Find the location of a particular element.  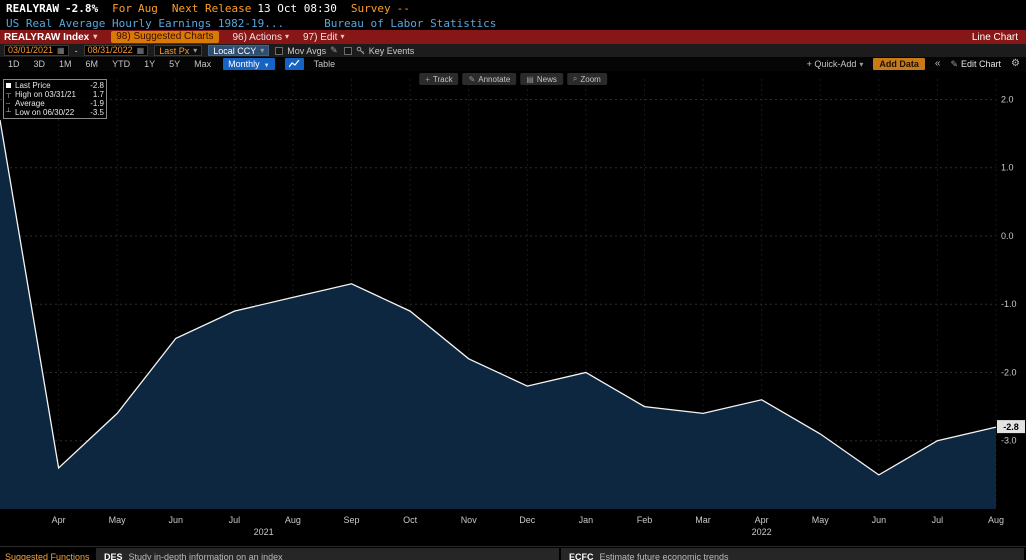

date-to-input: 08/31/2022 is located at coordinates (116, 50).